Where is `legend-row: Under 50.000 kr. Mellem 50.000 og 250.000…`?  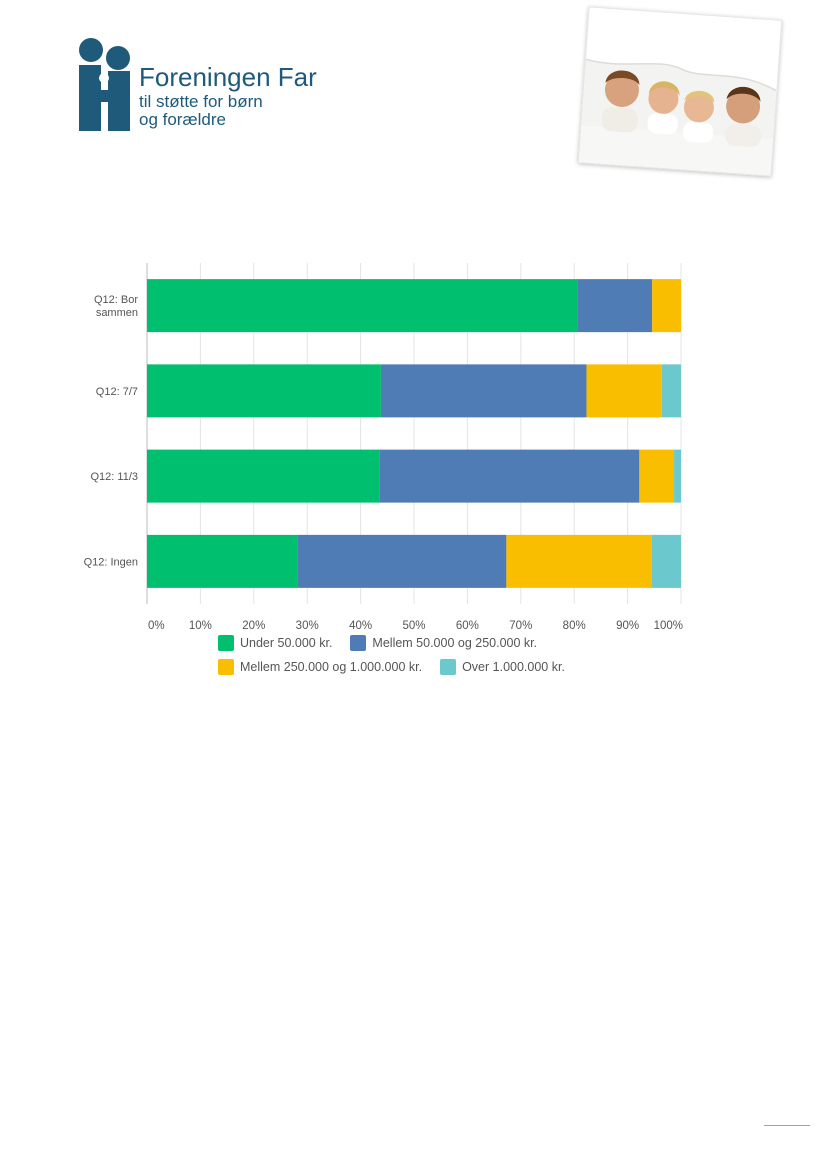 legend-row: Under 50.000 kr. Mellem 50.000 og 250.000… is located at coordinates (453, 643).